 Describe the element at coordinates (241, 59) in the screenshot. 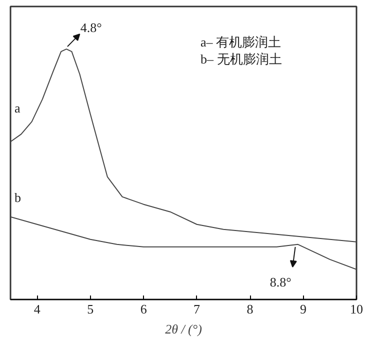

I see `annotation: b– 无机膨润土` at that location.